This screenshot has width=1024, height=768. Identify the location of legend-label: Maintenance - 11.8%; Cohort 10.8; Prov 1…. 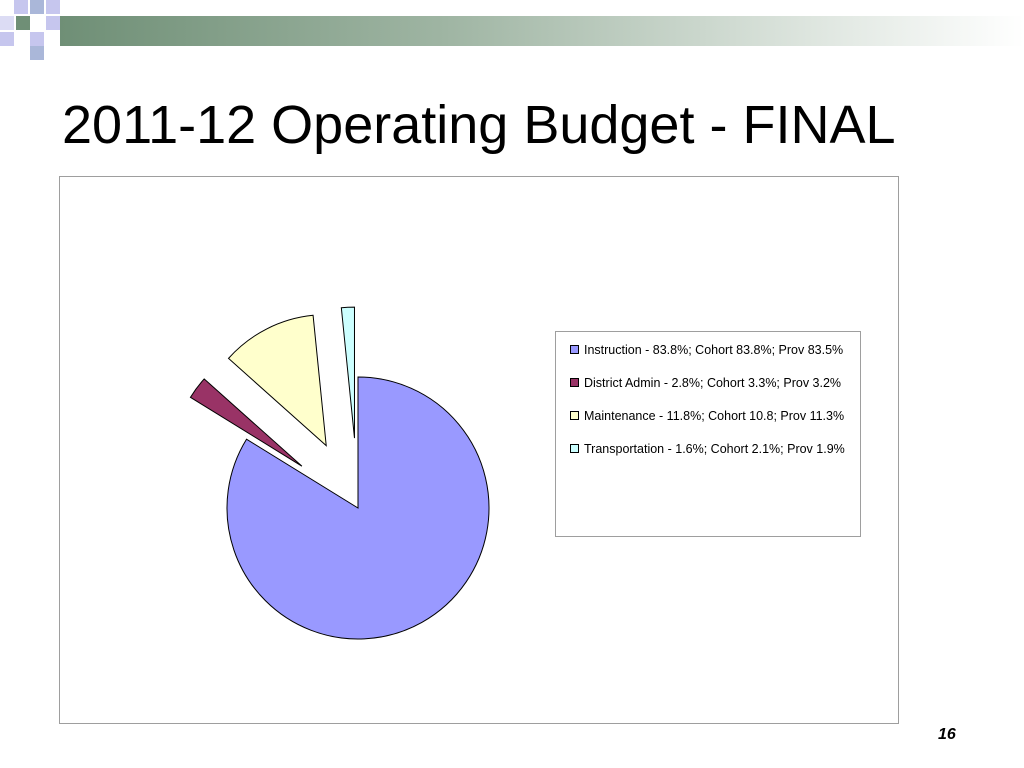
(714, 416).